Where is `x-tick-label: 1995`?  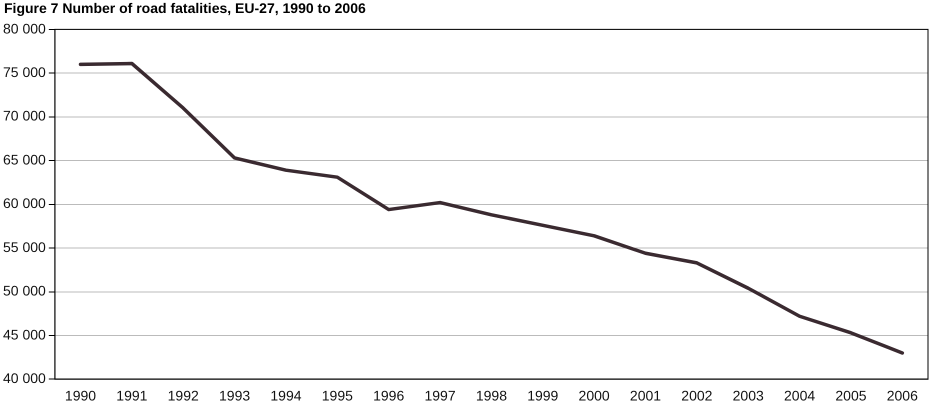
x-tick-label: 1995 is located at coordinates (338, 395).